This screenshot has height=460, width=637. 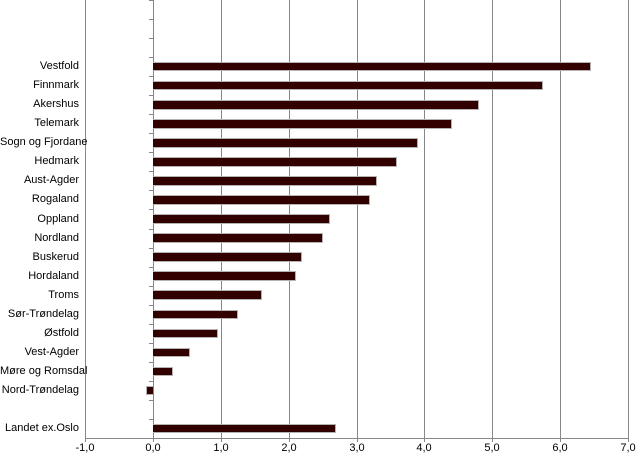 What do you see at coordinates (285, 143) in the screenshot?
I see `bar-sogn-og-fjordane` at bounding box center [285, 143].